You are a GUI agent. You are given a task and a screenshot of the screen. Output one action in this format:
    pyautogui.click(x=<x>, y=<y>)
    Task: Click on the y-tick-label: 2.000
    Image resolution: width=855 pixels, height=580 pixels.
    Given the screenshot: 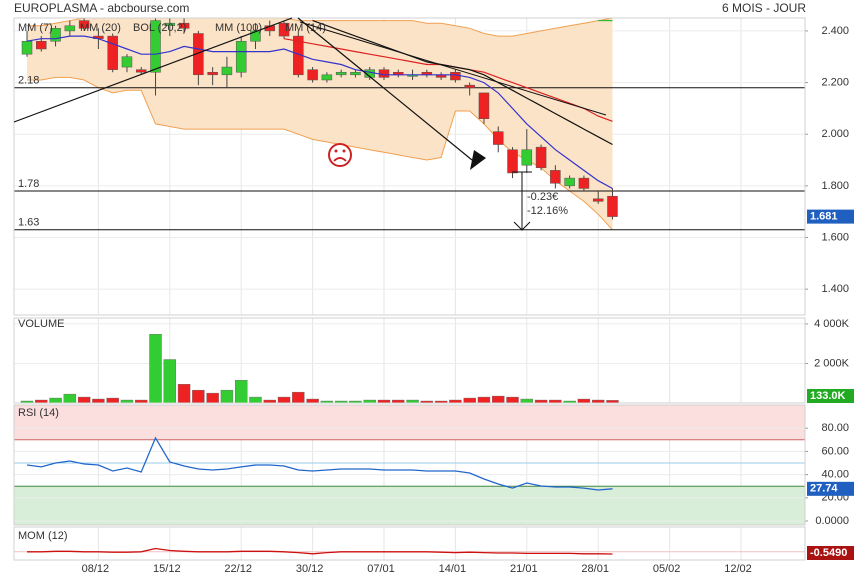 What is the action you would take?
    pyautogui.click(x=835, y=134)
    